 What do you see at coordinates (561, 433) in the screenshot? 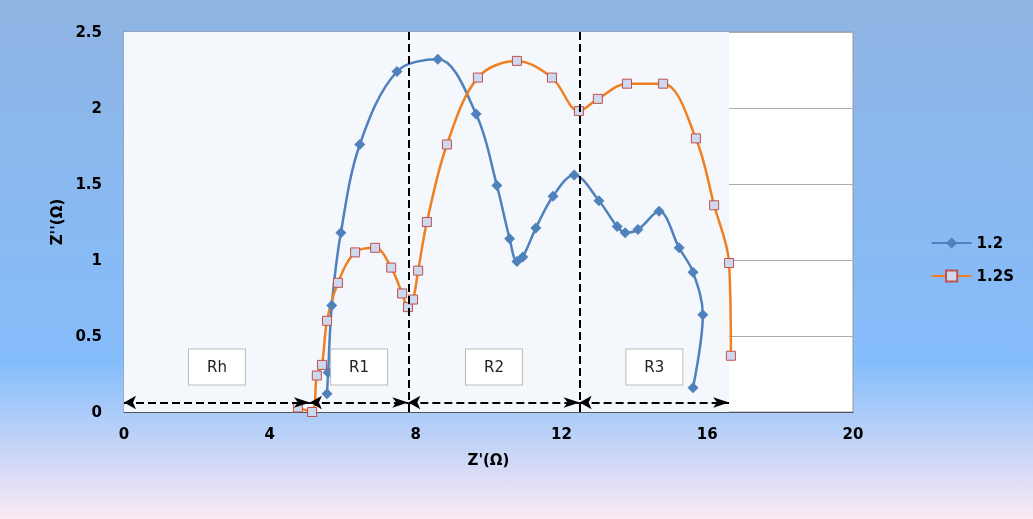
I see `x-tick-label: 12` at bounding box center [561, 433].